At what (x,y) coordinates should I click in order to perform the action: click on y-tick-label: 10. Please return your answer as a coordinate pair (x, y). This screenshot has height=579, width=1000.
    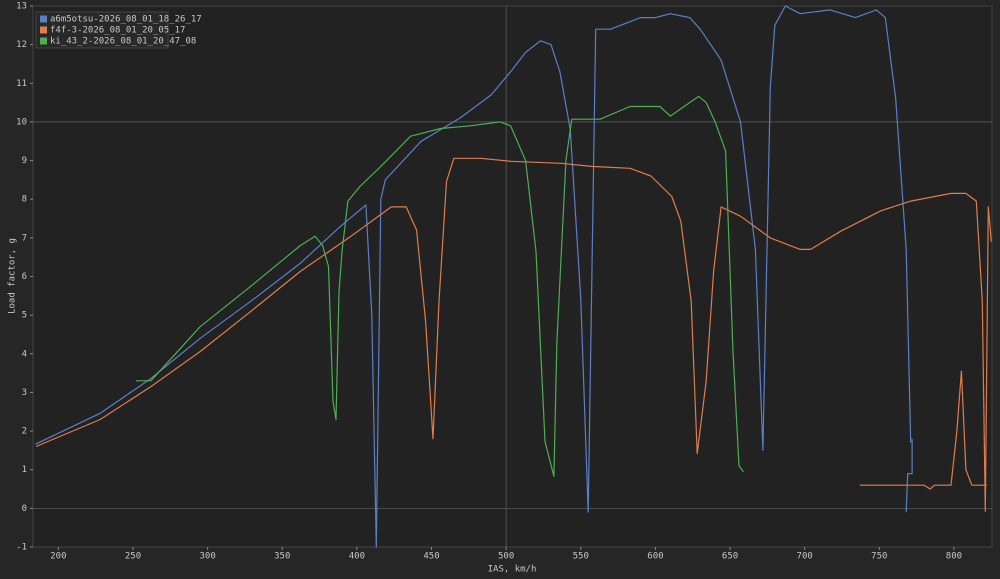
    Looking at the image, I should click on (21, 122).